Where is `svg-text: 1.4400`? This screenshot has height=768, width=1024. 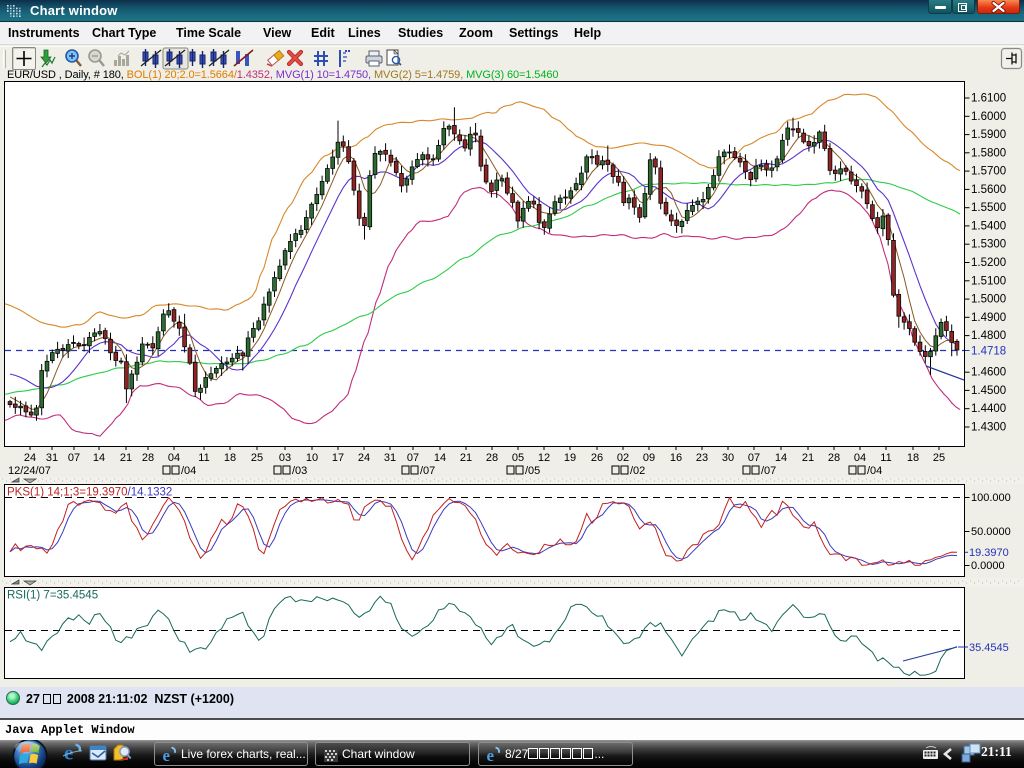 svg-text: 1.4400 is located at coordinates (988, 409).